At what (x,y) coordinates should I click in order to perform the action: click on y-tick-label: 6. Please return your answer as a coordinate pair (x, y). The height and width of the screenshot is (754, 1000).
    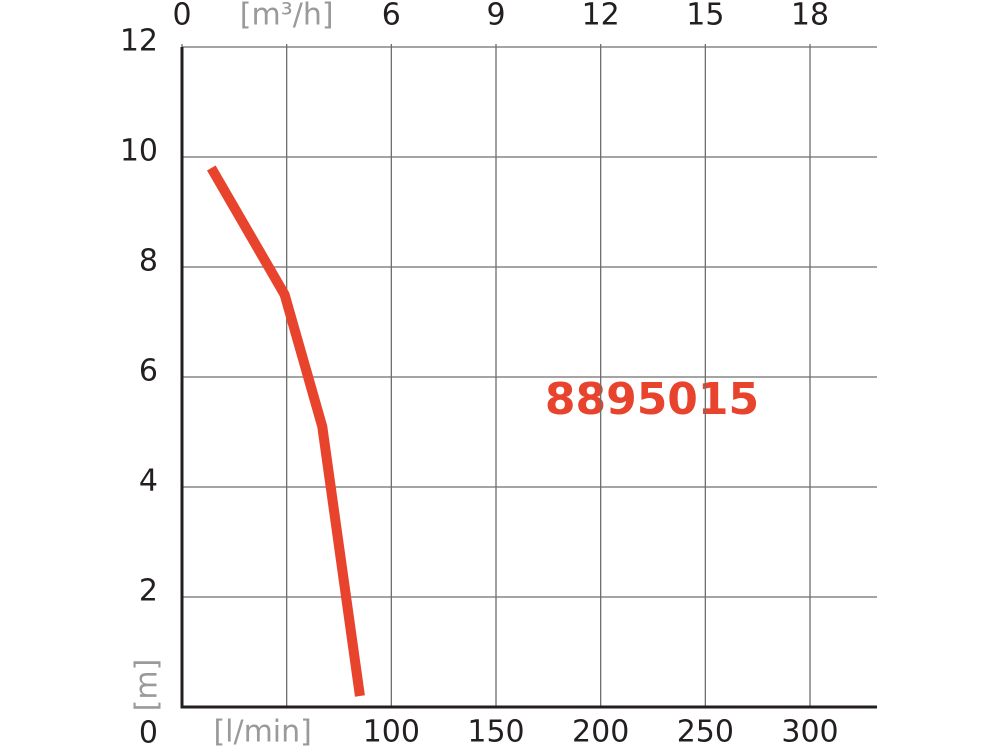
    Looking at the image, I should click on (148, 371).